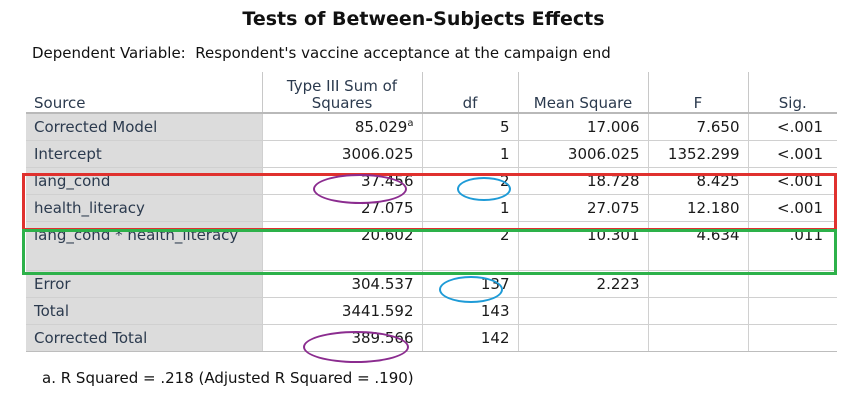 This screenshot has width=847, height=401. Describe the element at coordinates (469, 154) in the screenshot. I see `df-cell: 1` at that location.